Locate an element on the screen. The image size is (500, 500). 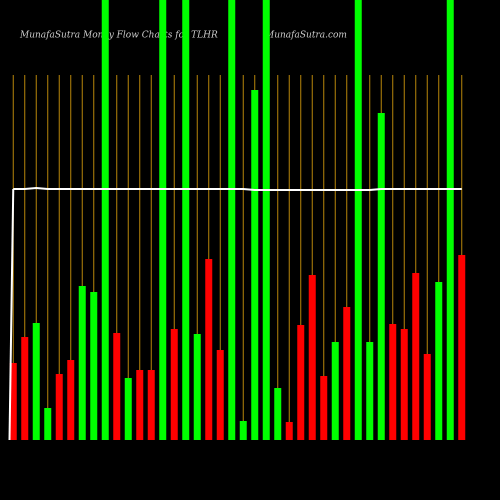
chart-subtitle: MunafaSutra.com is located at coordinates (305, 36).